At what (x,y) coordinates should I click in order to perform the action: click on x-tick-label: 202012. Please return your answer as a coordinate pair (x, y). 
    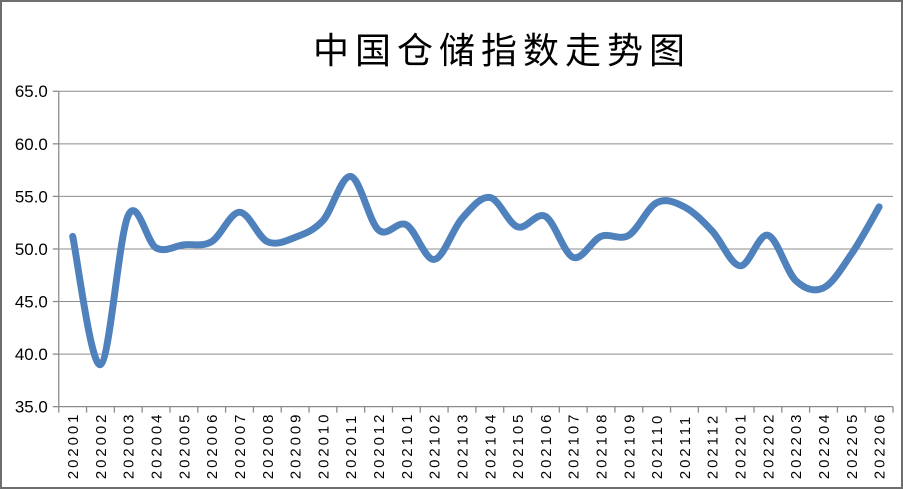
    Looking at the image, I should click on (380, 445).